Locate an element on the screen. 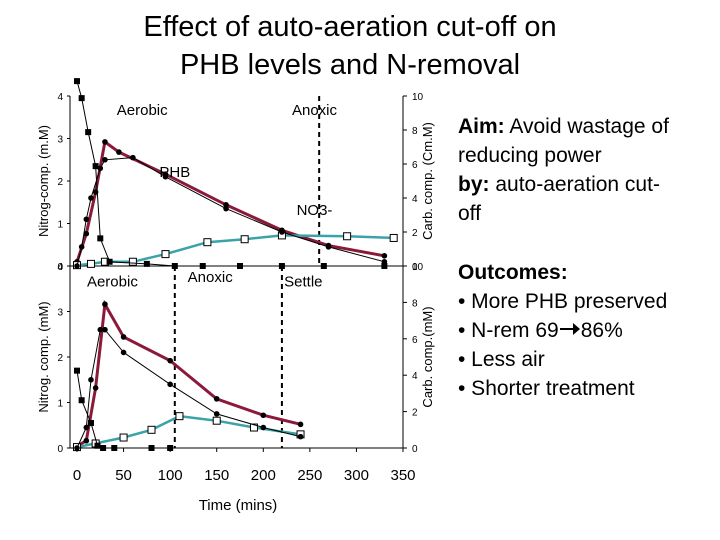 The image size is (720, 540). panel1-series-line-no3 is located at coordinates (235, 250).